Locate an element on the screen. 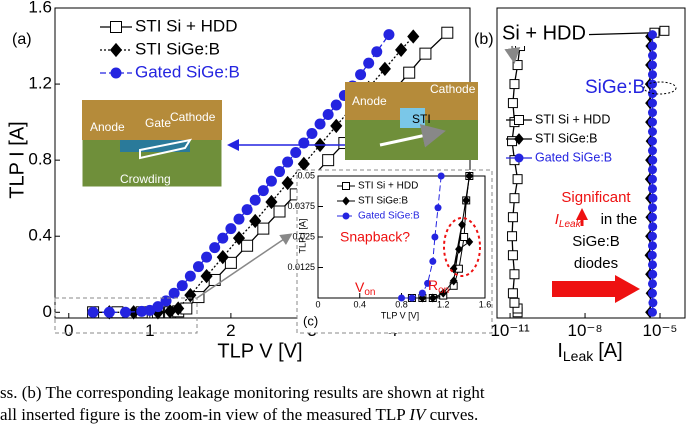 Image resolution: width=688 pixels, height=431 pixels. annotation: Significant is located at coordinates (596, 197).